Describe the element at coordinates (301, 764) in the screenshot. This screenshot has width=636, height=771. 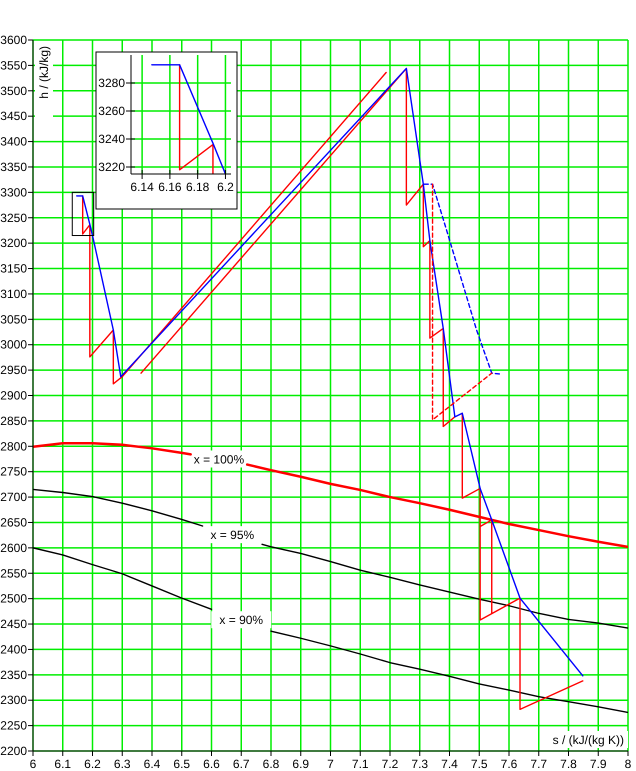
I see `x-tick-label: 6.9` at that location.